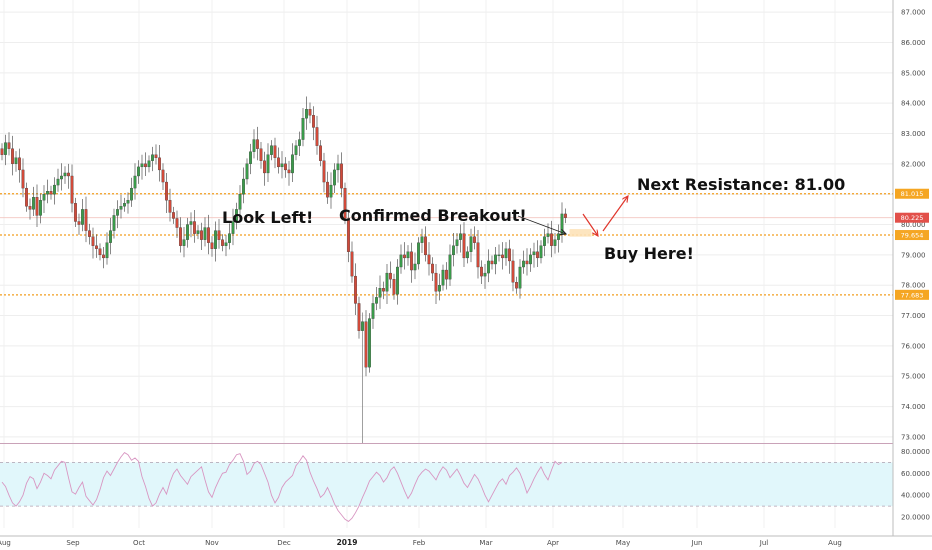 The image size is (932, 550). What do you see at coordinates (913, 13) in the screenshot?
I see `y-tick-label: 87.000` at bounding box center [913, 13].